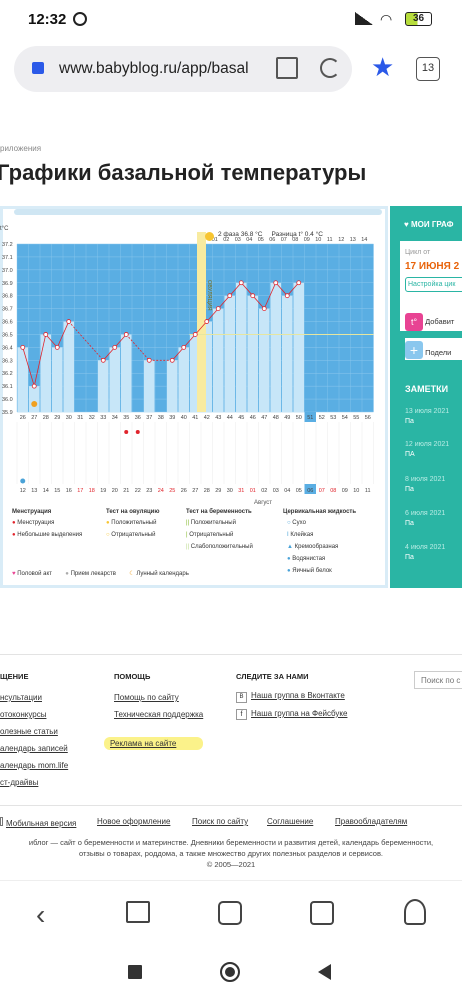  Describe the element at coordinates (138, 491) in the screenshot. I see `date-label: 22` at that location.